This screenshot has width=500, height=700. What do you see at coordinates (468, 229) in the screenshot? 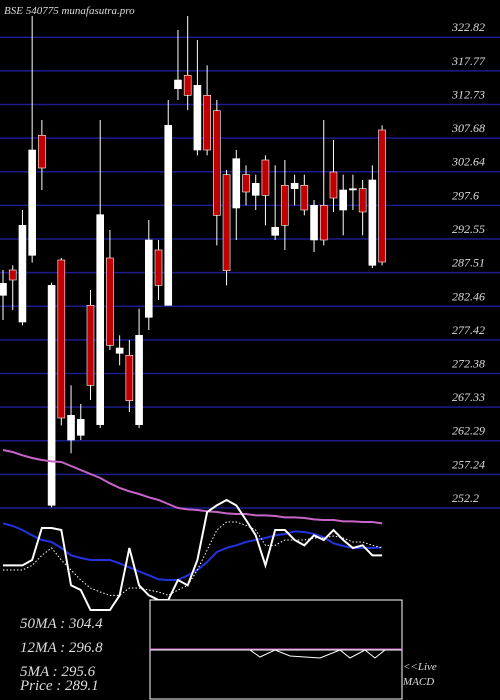
I see `y-tick-label: 292.55` at bounding box center [468, 229].